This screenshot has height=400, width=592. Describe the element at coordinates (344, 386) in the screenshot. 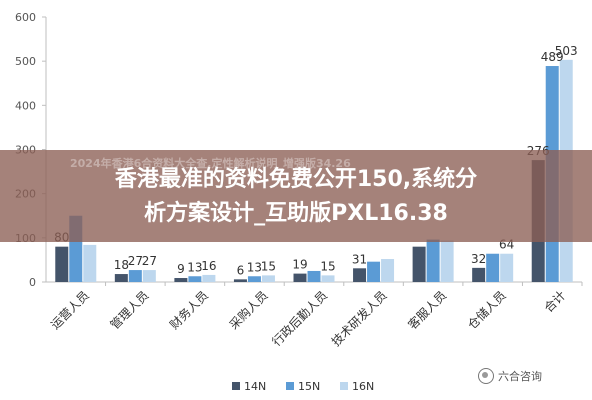

I see `legend-swatch-16n` at that location.